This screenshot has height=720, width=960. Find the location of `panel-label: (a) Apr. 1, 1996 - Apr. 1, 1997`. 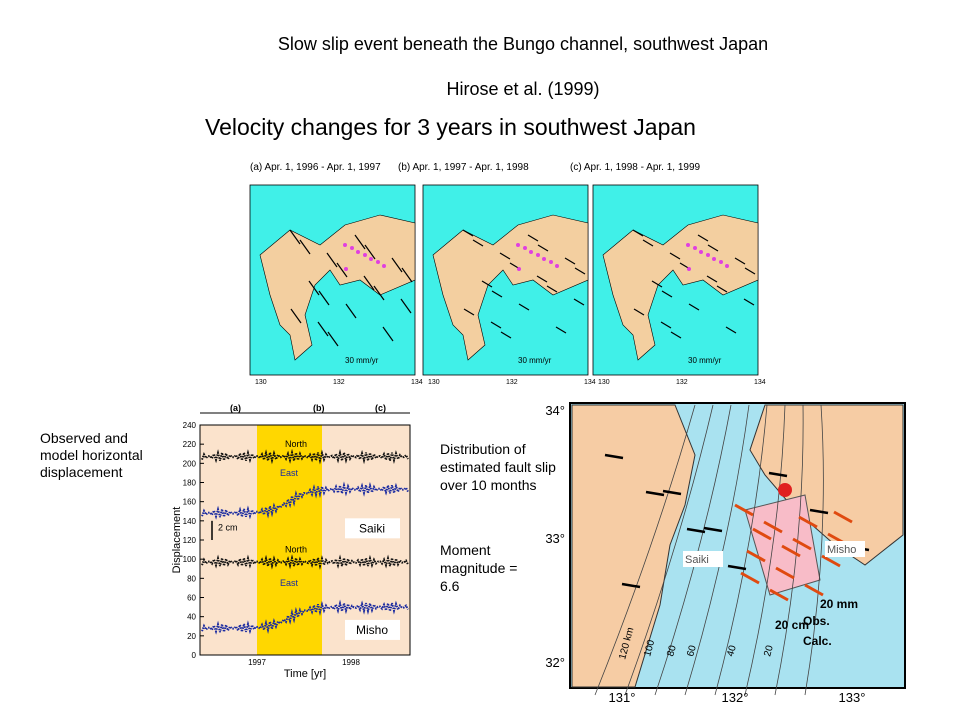

panel-label: (a) Apr. 1, 1996 - Apr. 1, 1997 is located at coordinates (315, 167).